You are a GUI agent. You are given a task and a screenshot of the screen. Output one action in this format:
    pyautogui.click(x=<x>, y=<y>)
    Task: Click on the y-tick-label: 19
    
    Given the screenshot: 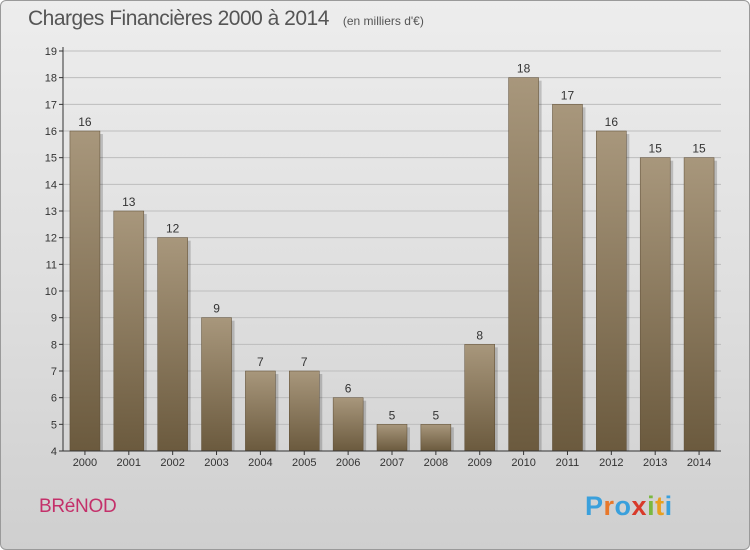 What is the action you would take?
    pyautogui.click(x=51, y=52)
    